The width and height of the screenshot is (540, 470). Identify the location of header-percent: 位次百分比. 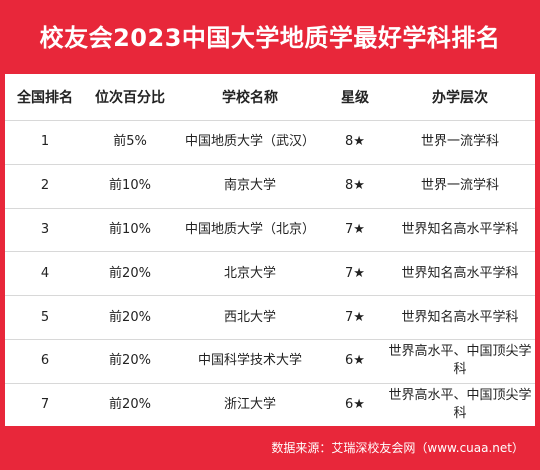
(130, 97).